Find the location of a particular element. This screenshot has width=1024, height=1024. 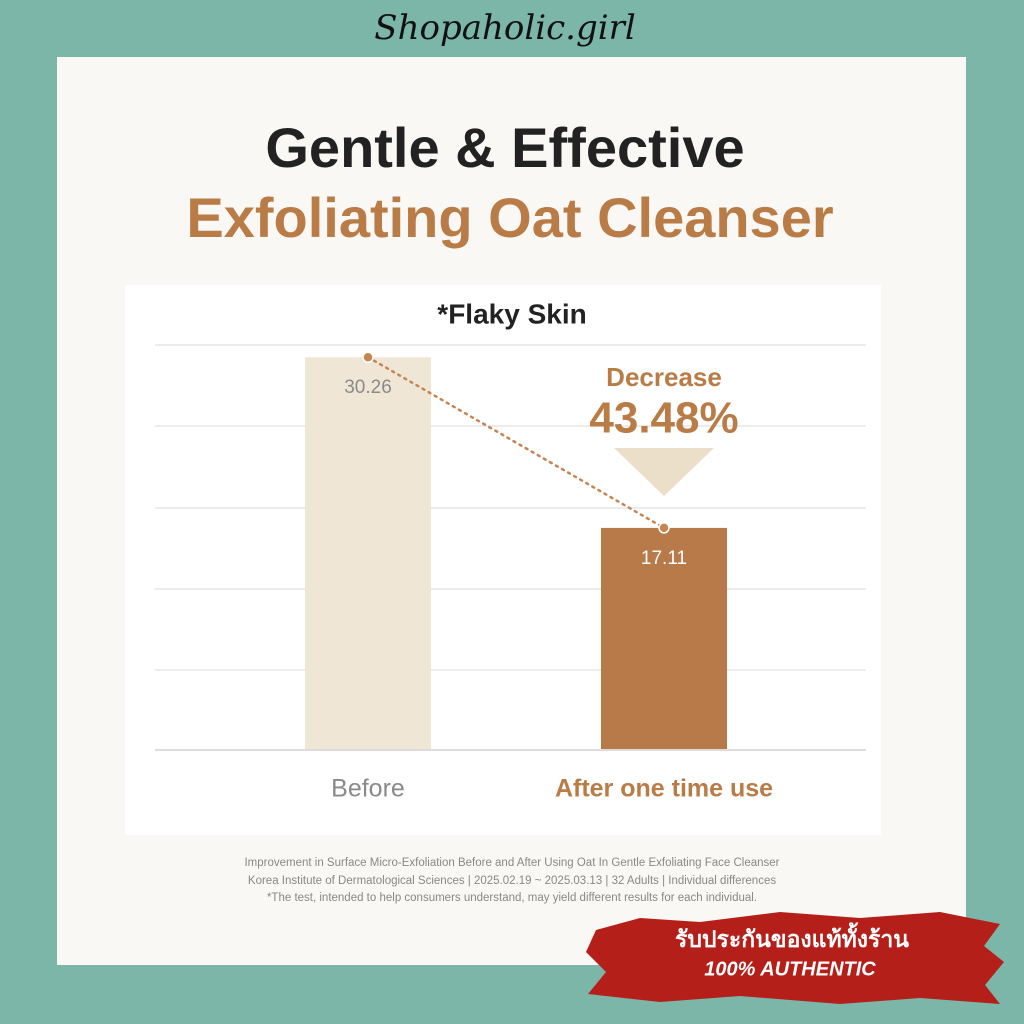

arrow is located at coordinates (664, 472).